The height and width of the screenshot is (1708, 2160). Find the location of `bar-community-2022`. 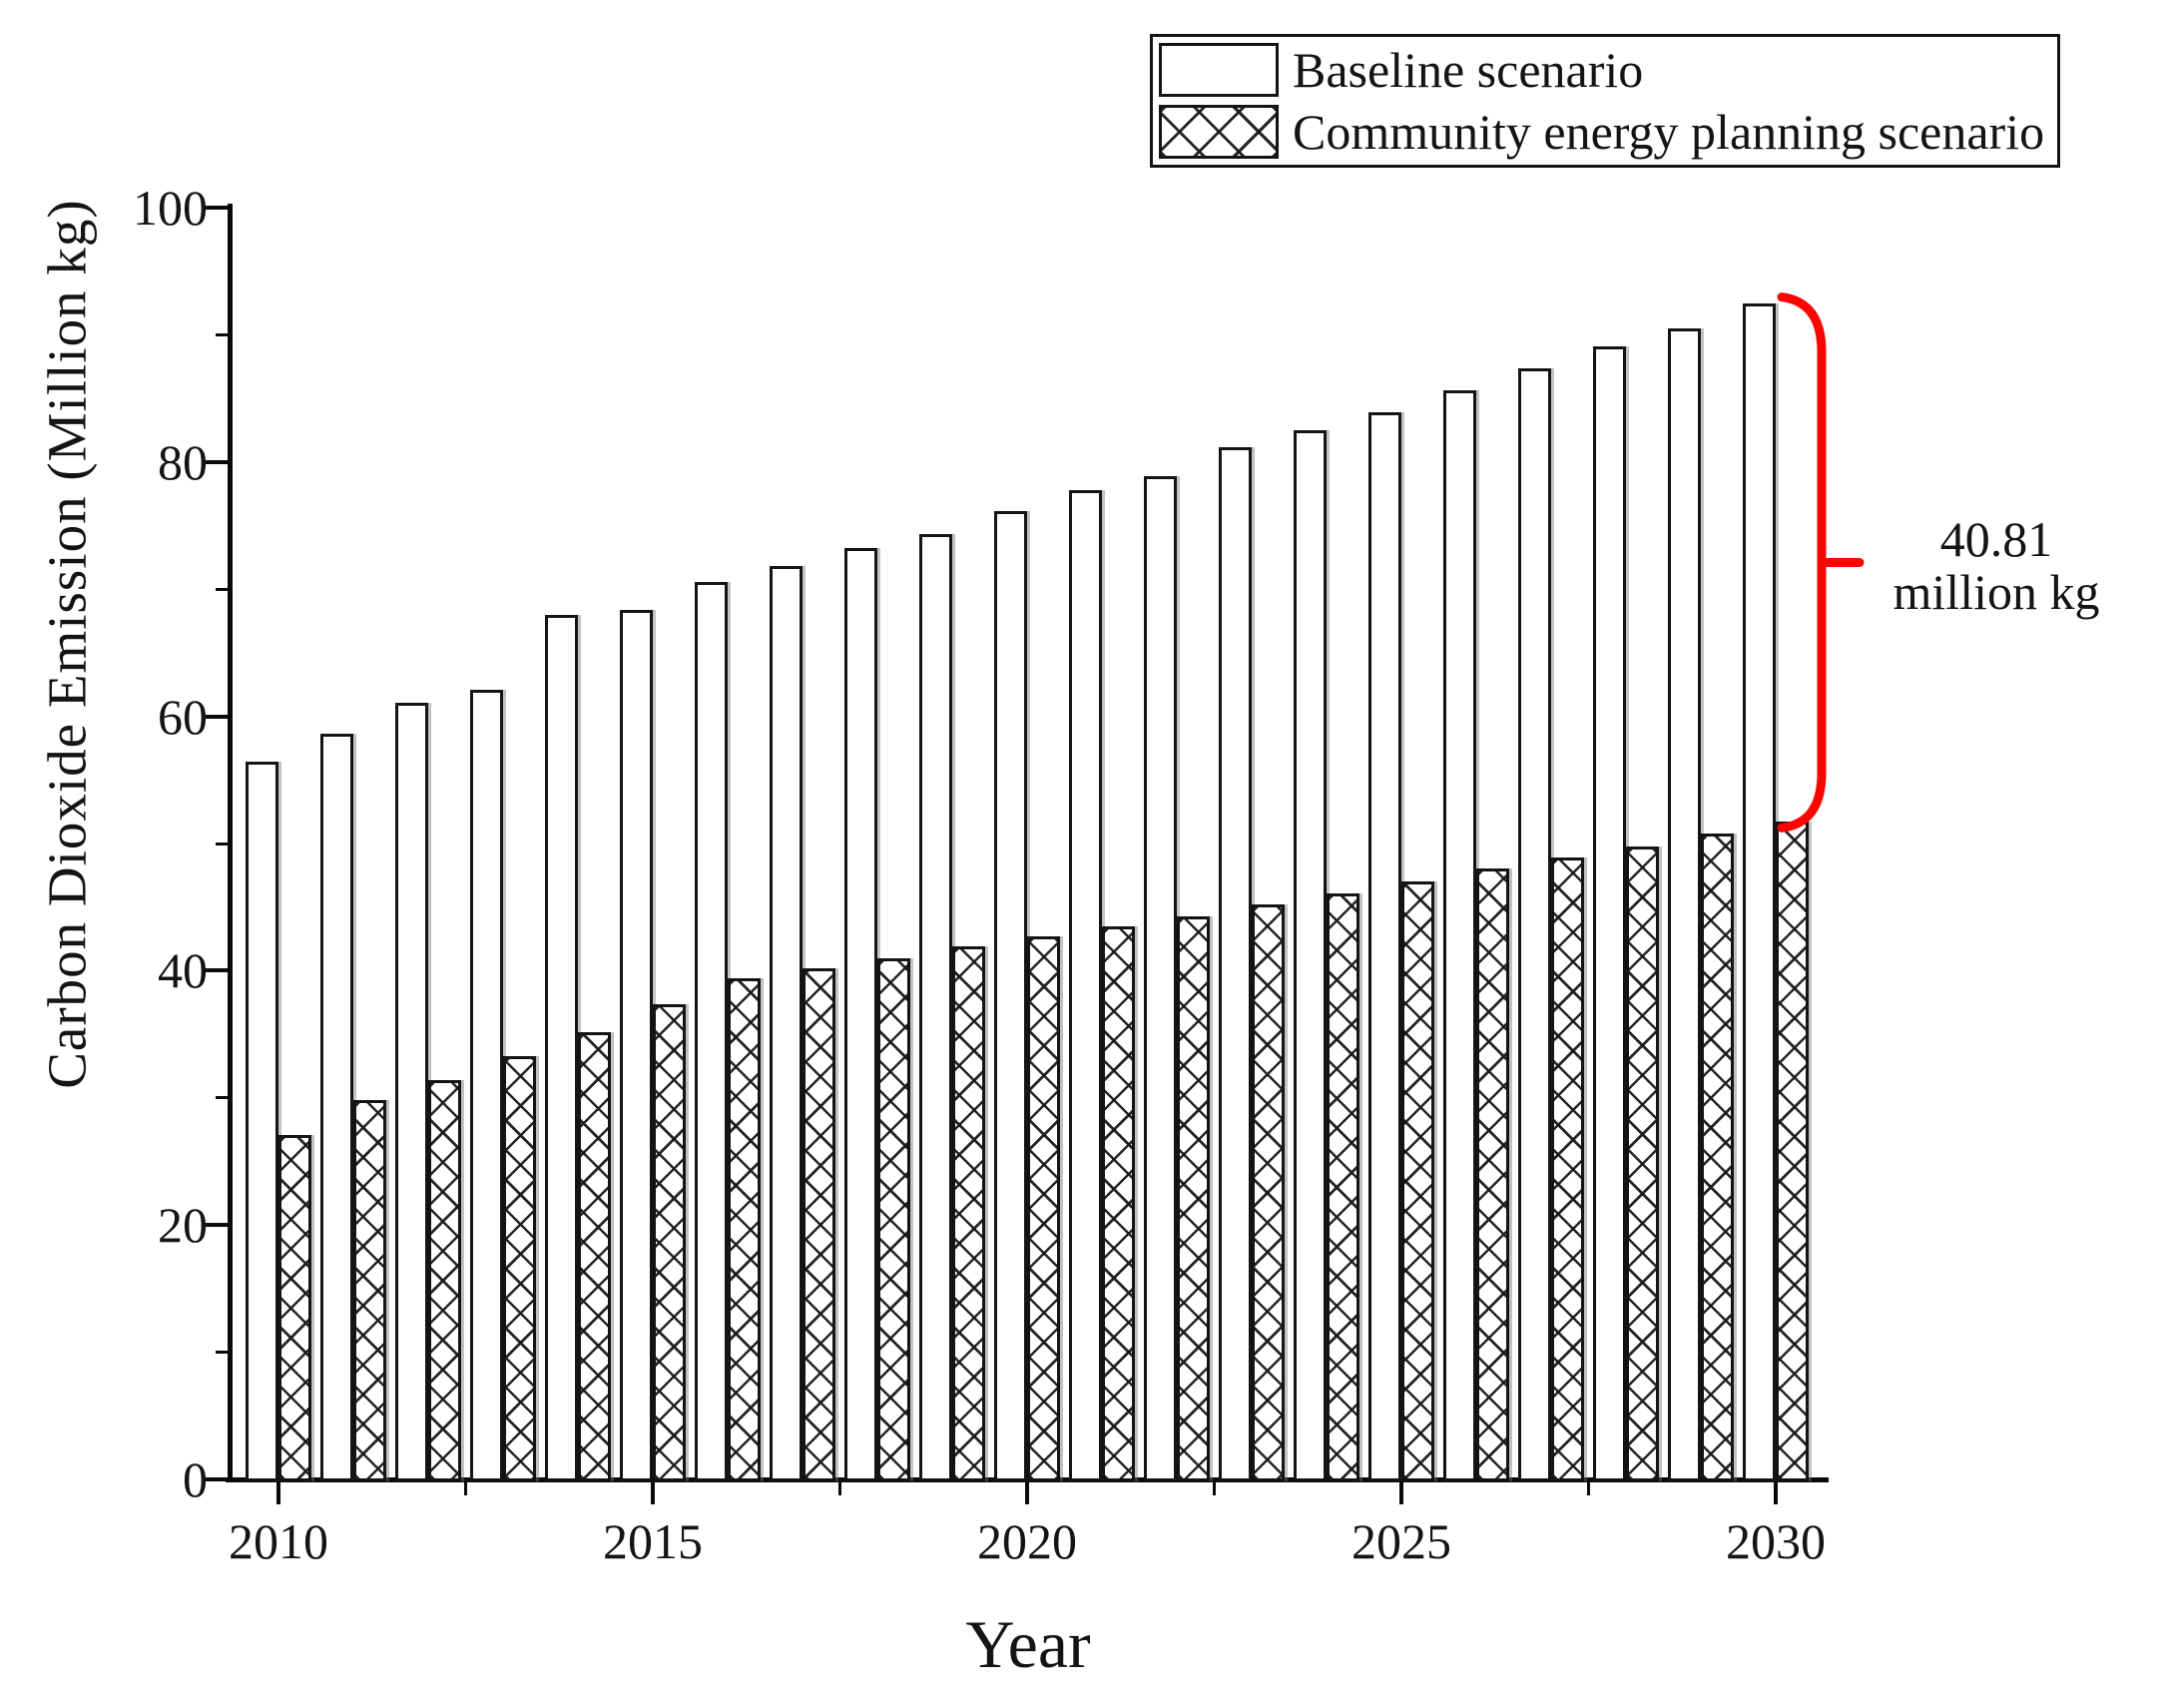

bar-community-2022 is located at coordinates (1193, 1198).